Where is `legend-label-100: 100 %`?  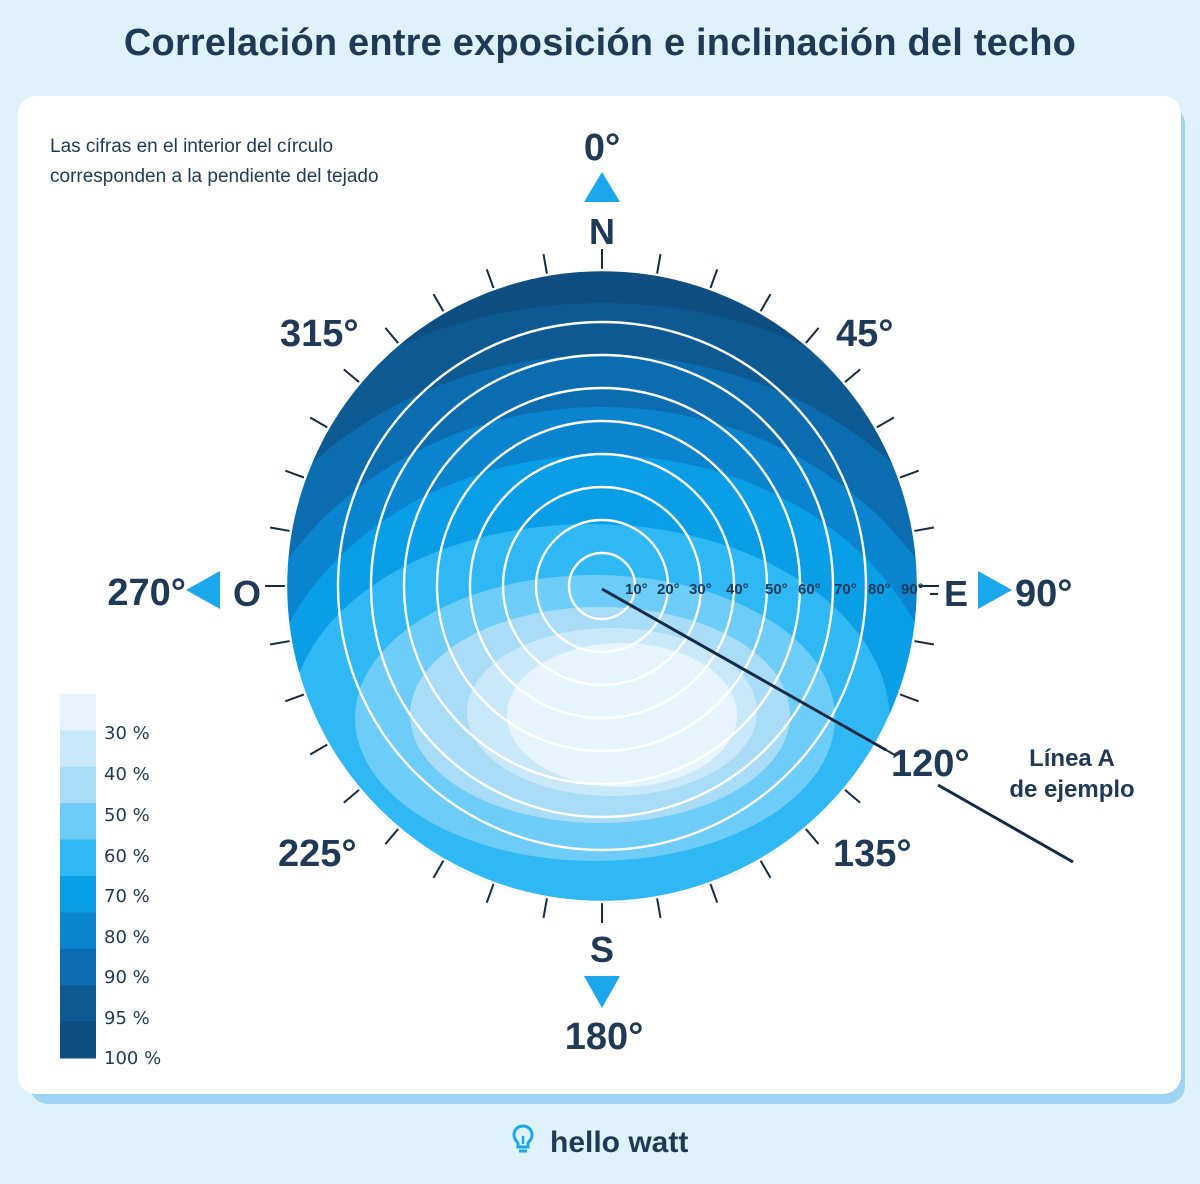 legend-label-100: 100 % is located at coordinates (133, 1058).